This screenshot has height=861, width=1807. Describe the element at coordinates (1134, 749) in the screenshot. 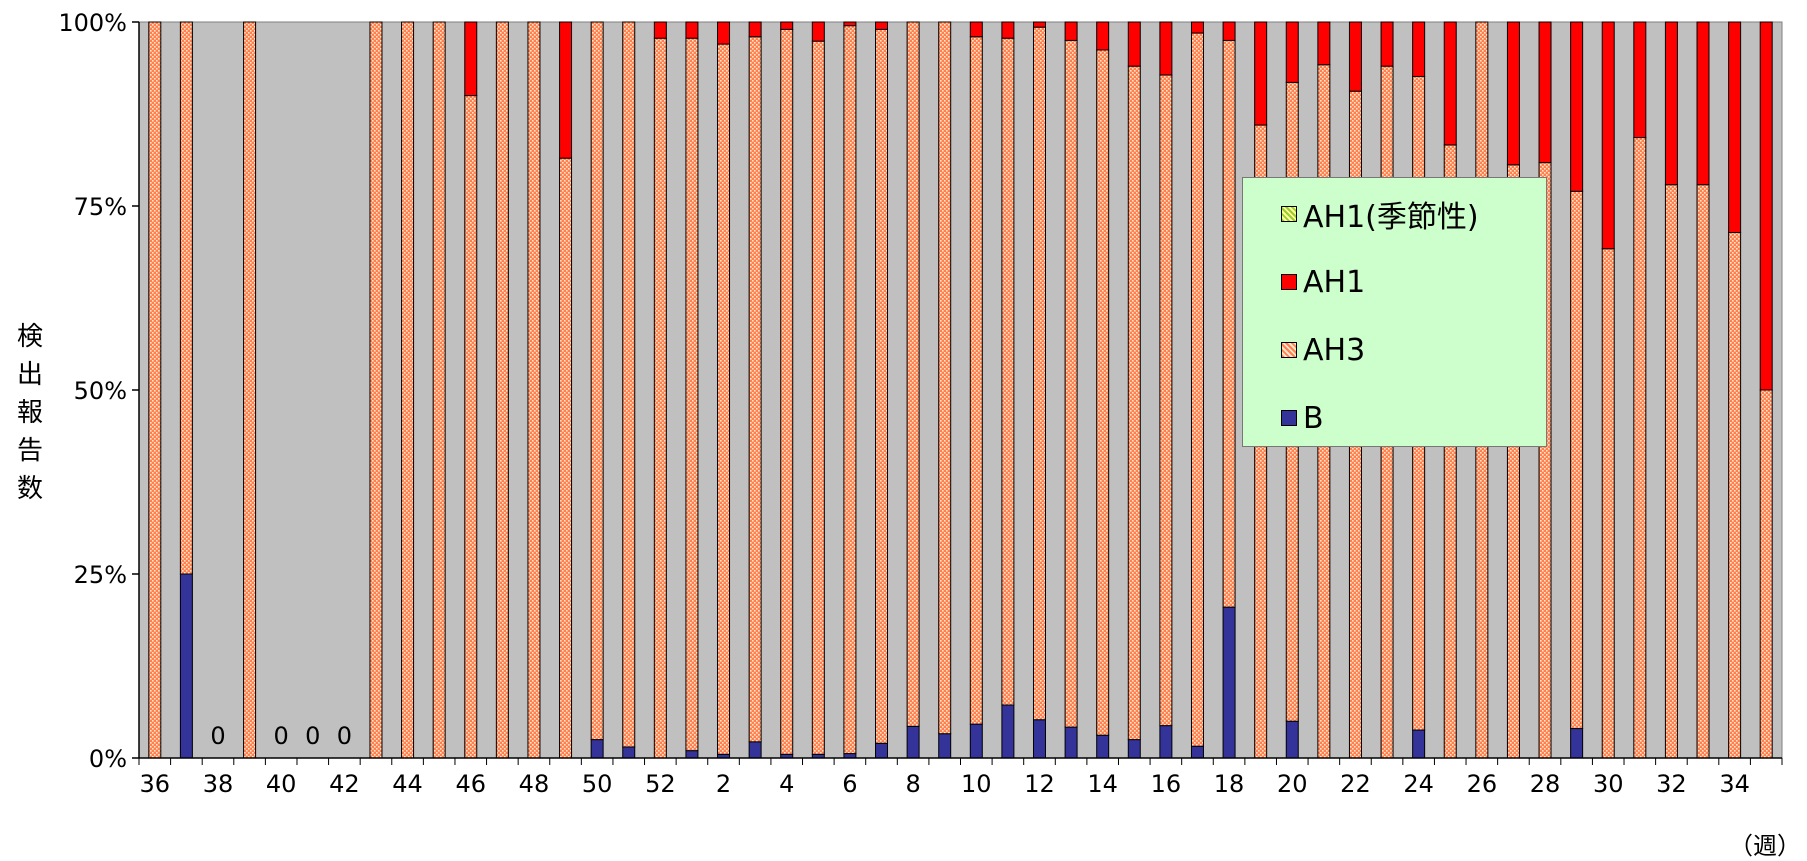

I see `bar-b-wk15` at that location.